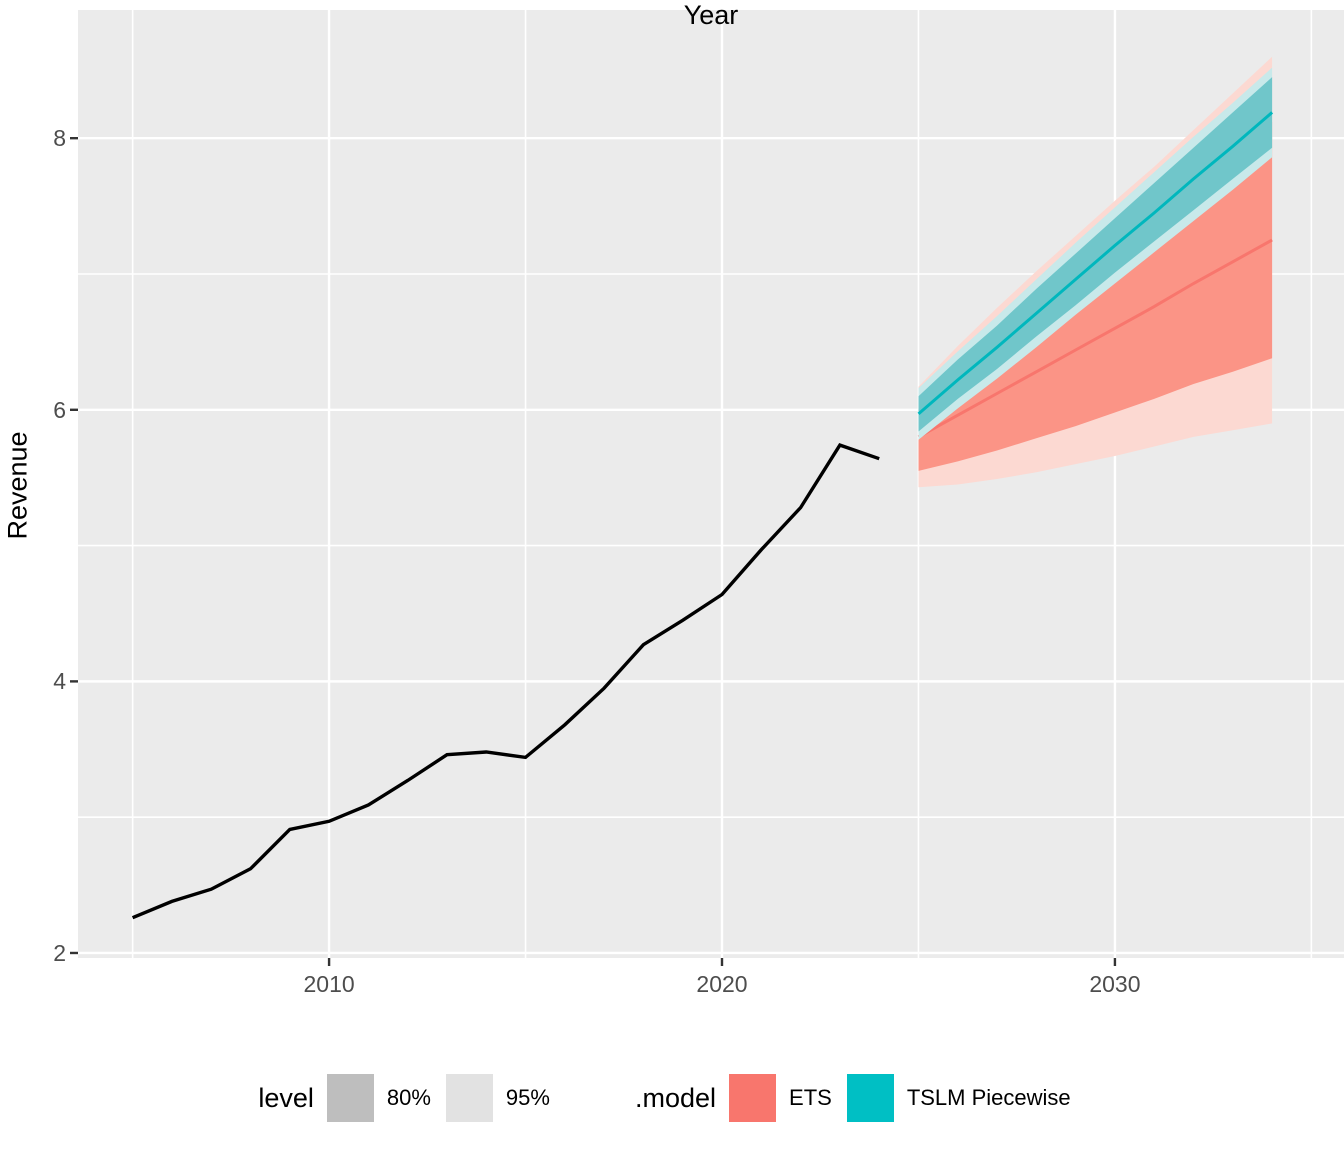 This screenshot has width=1344, height=1152. What do you see at coordinates (408, 1097) in the screenshot?
I see `level-80-label: 80%` at bounding box center [408, 1097].